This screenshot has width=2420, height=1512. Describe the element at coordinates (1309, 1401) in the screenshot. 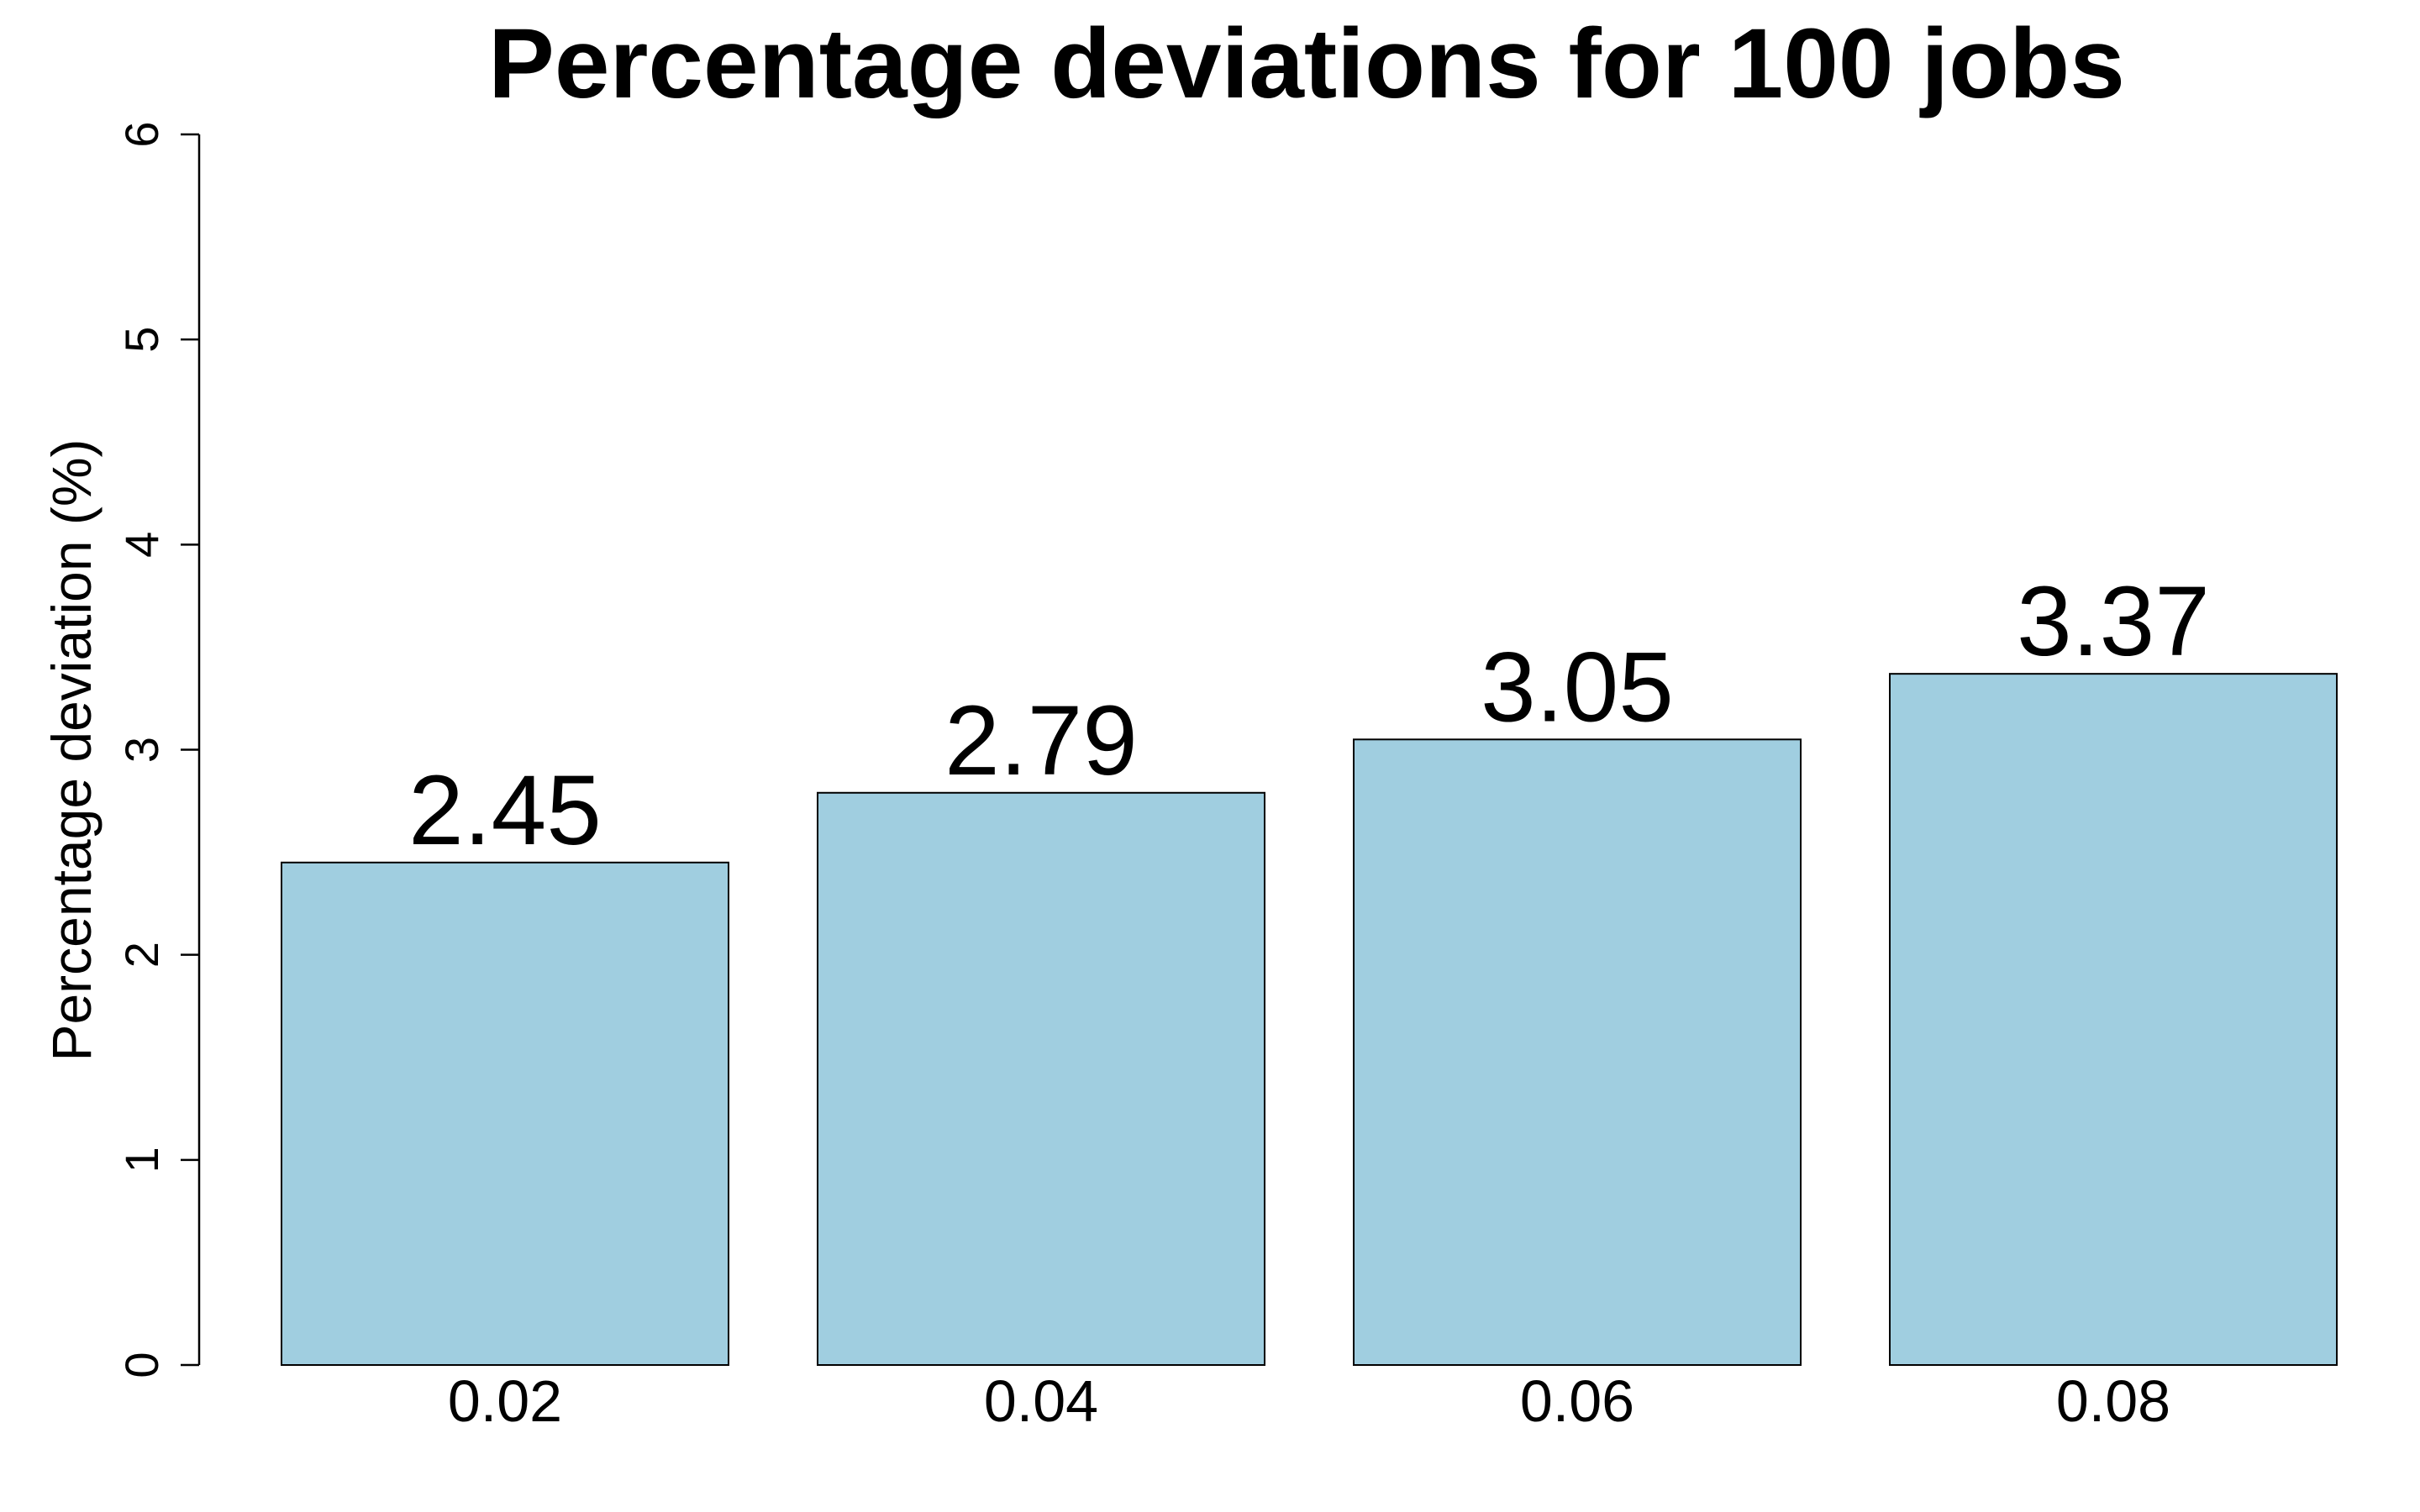

I see `x-axis-tick-labels: 0.02 0.04 0.06 0.08` at that location.